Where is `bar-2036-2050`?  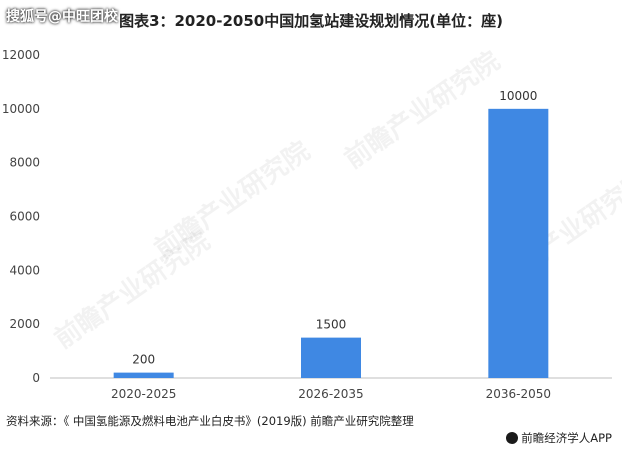 bar-2036-2050 is located at coordinates (518, 243).